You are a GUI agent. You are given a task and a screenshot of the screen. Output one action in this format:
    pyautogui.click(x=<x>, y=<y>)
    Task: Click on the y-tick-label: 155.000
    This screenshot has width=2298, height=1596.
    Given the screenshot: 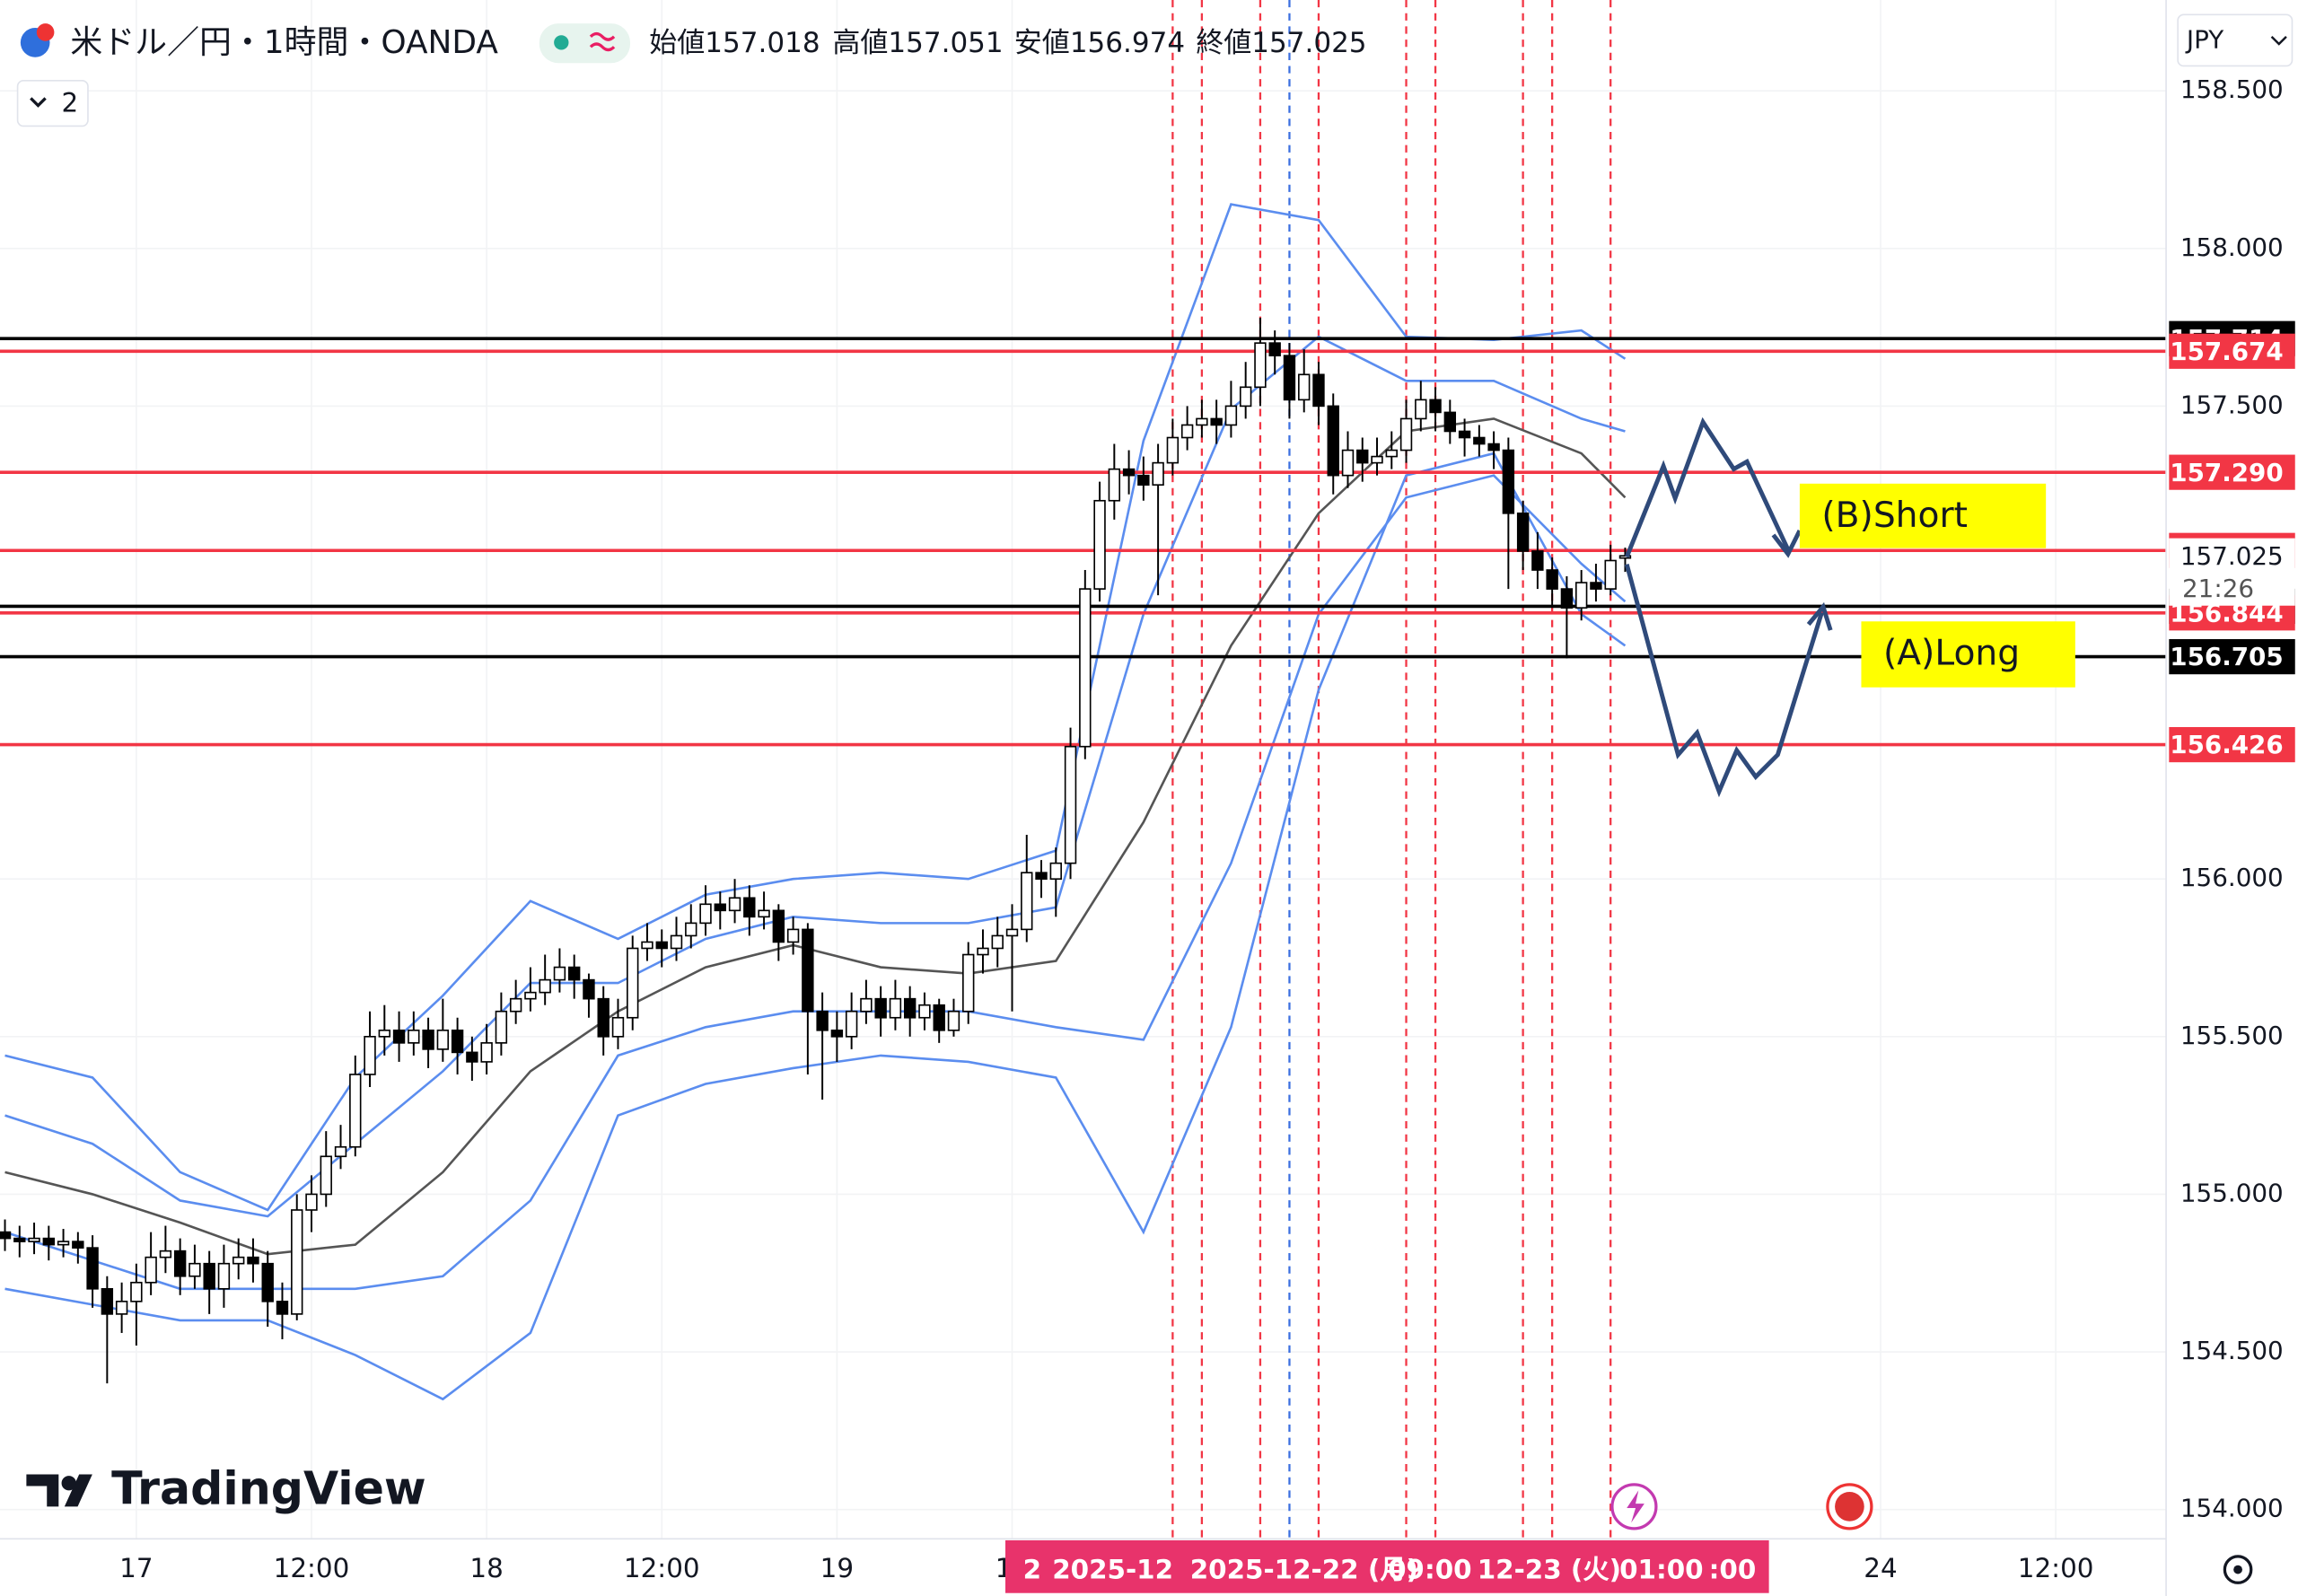 What is the action you would take?
    pyautogui.click(x=2232, y=1192)
    